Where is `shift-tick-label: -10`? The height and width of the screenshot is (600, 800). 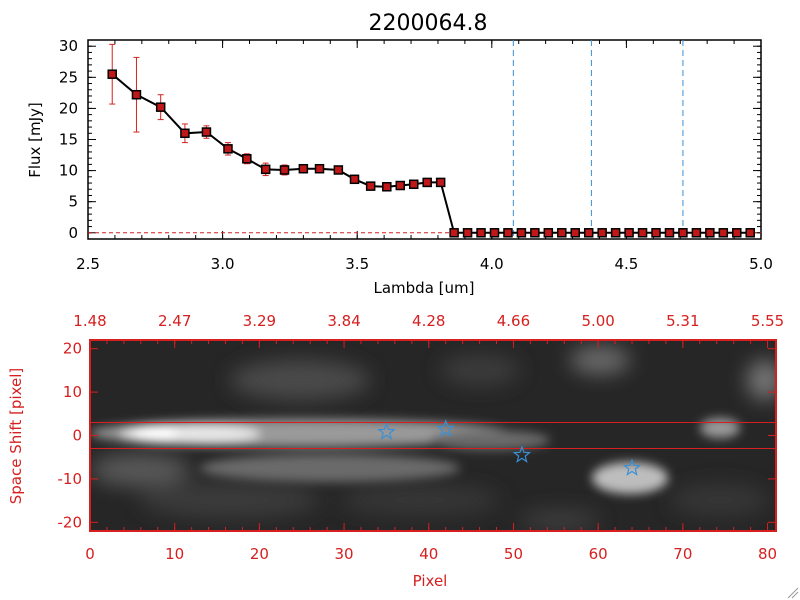 shift-tick-label: -10 is located at coordinates (70, 479).